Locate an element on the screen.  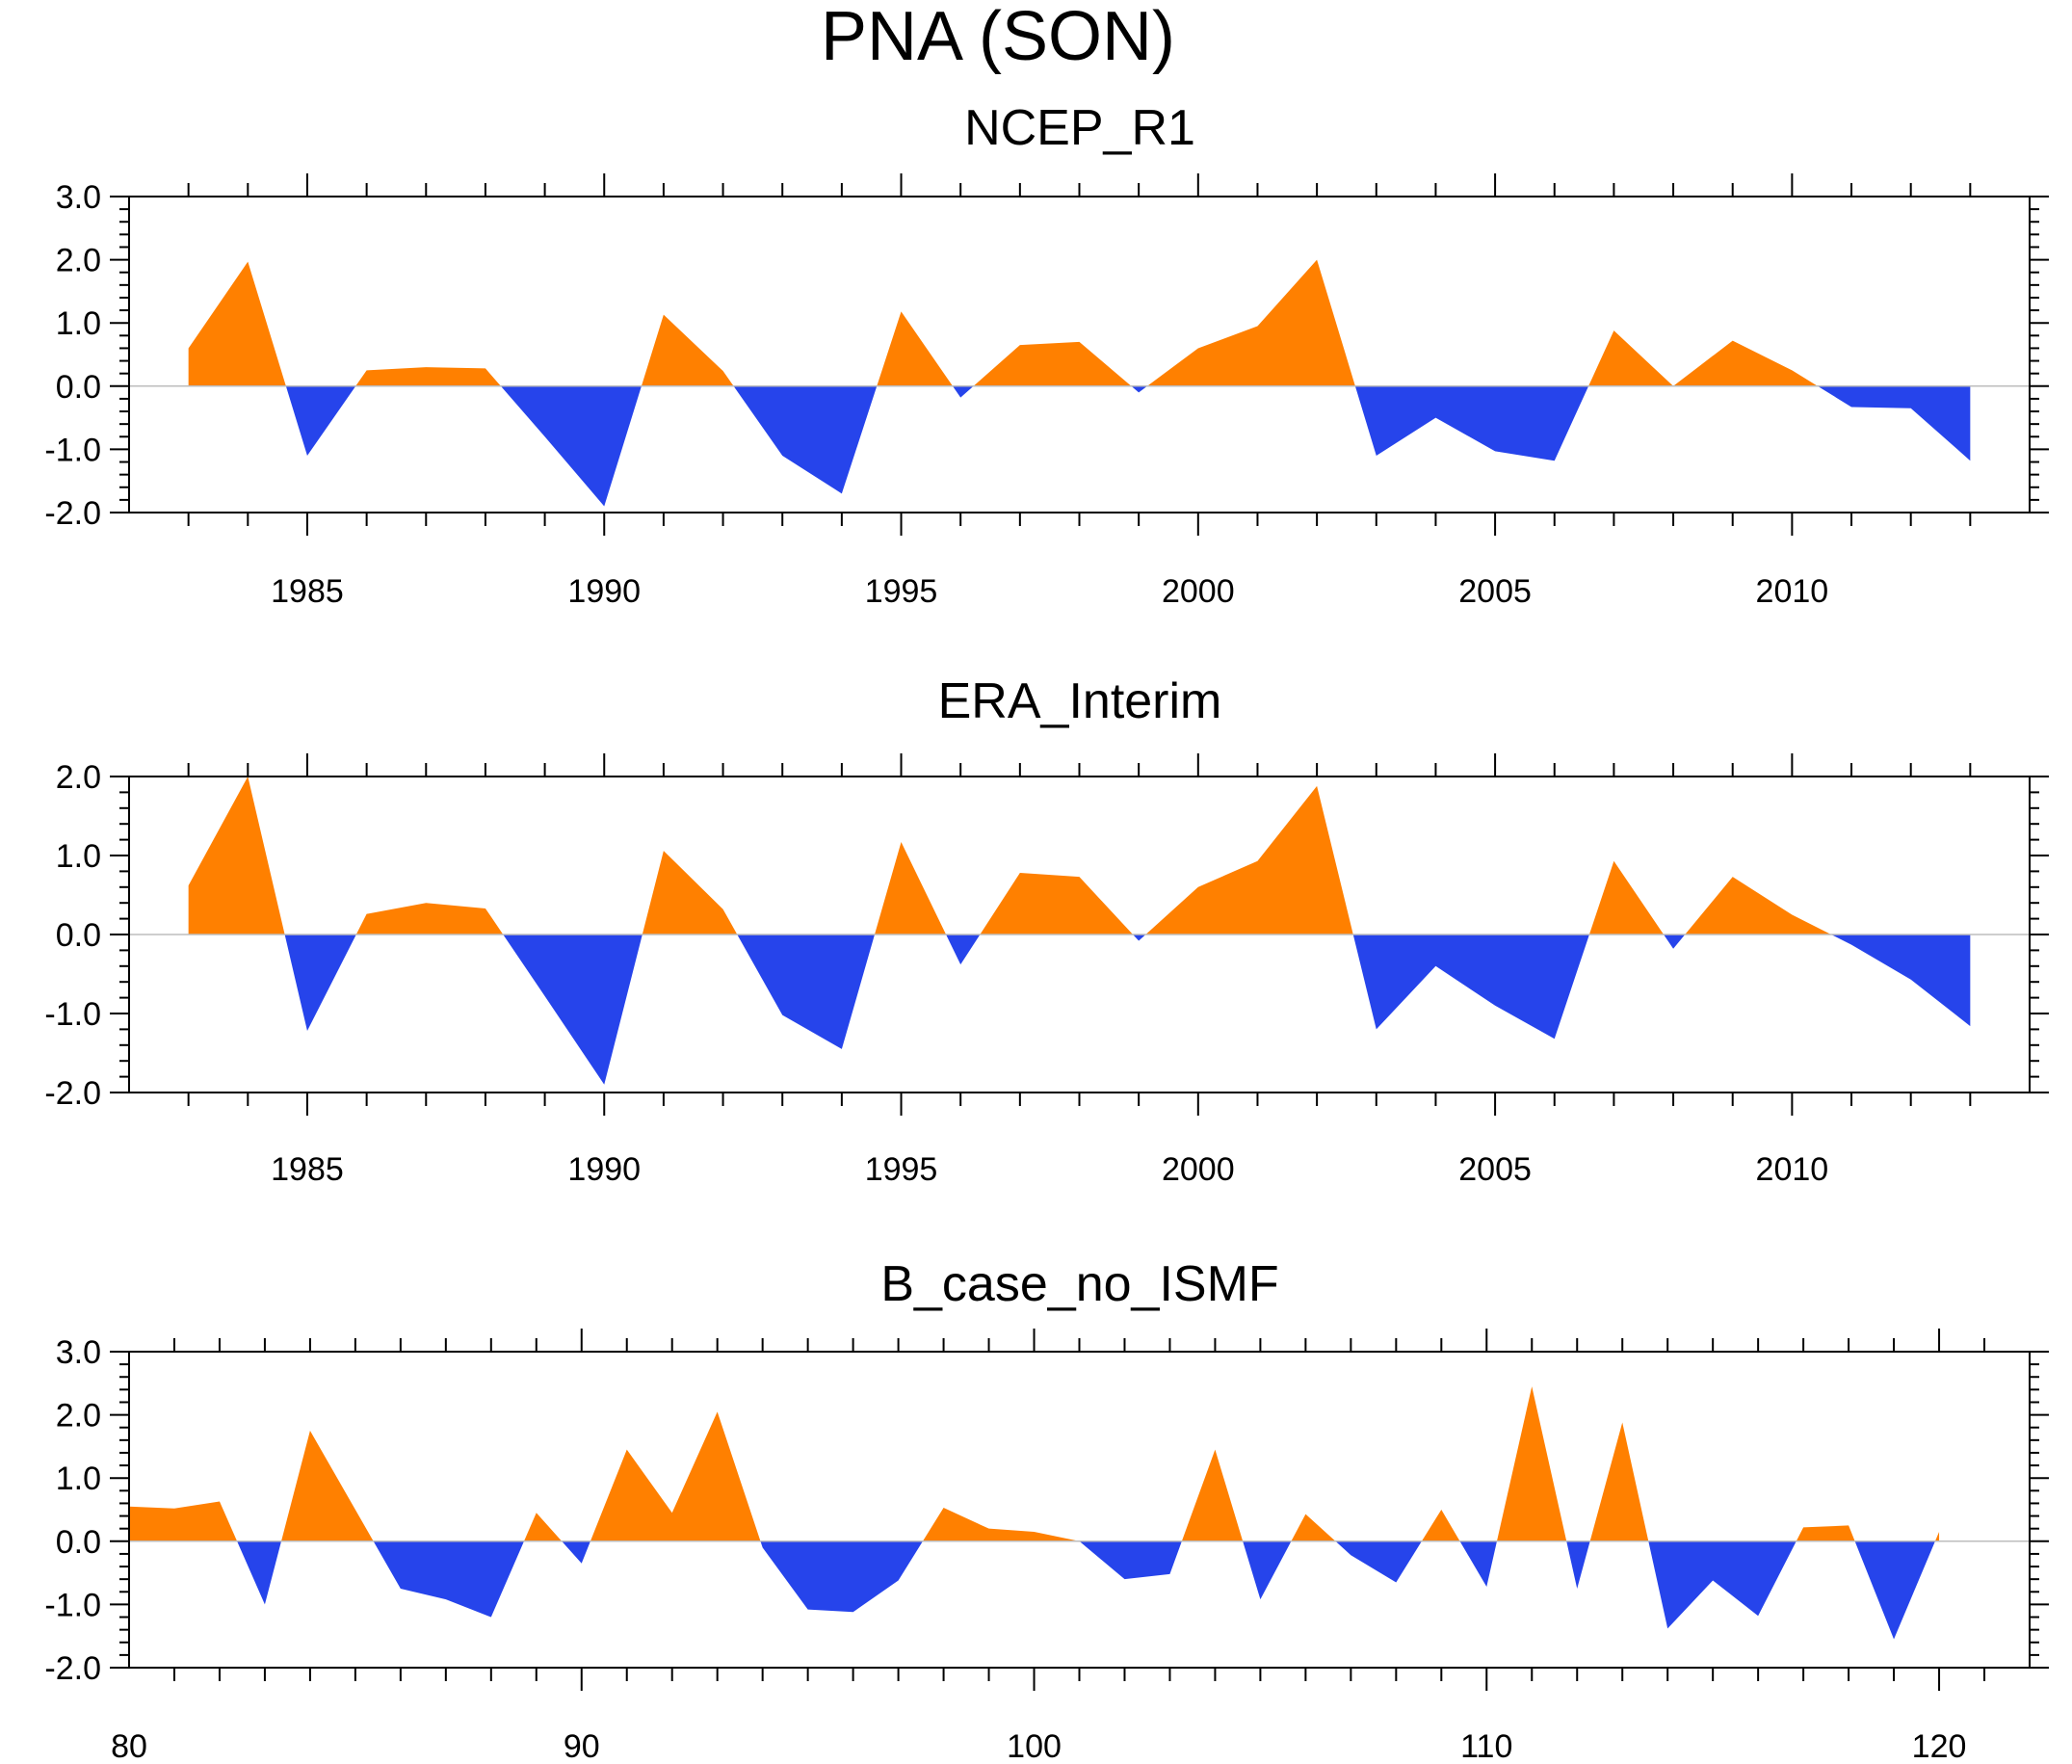
panel-title: B_case_no_ISMF is located at coordinates (1079, 1284).